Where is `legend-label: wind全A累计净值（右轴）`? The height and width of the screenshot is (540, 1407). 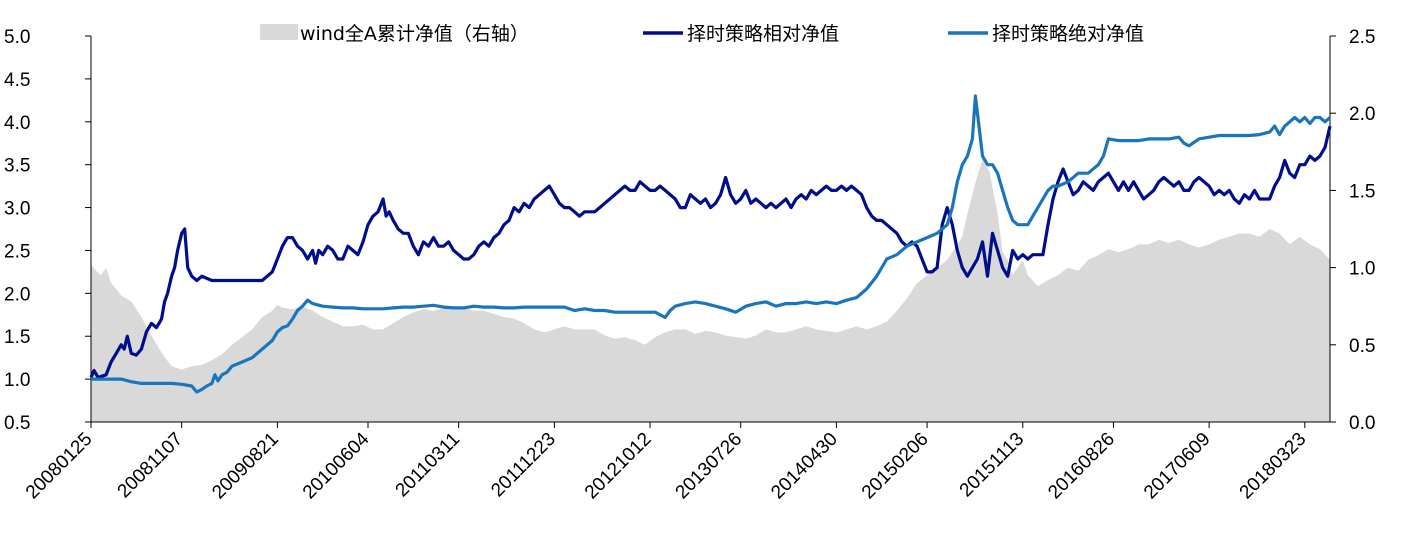 legend-label: wind全A累计净值（右轴） is located at coordinates (414, 34).